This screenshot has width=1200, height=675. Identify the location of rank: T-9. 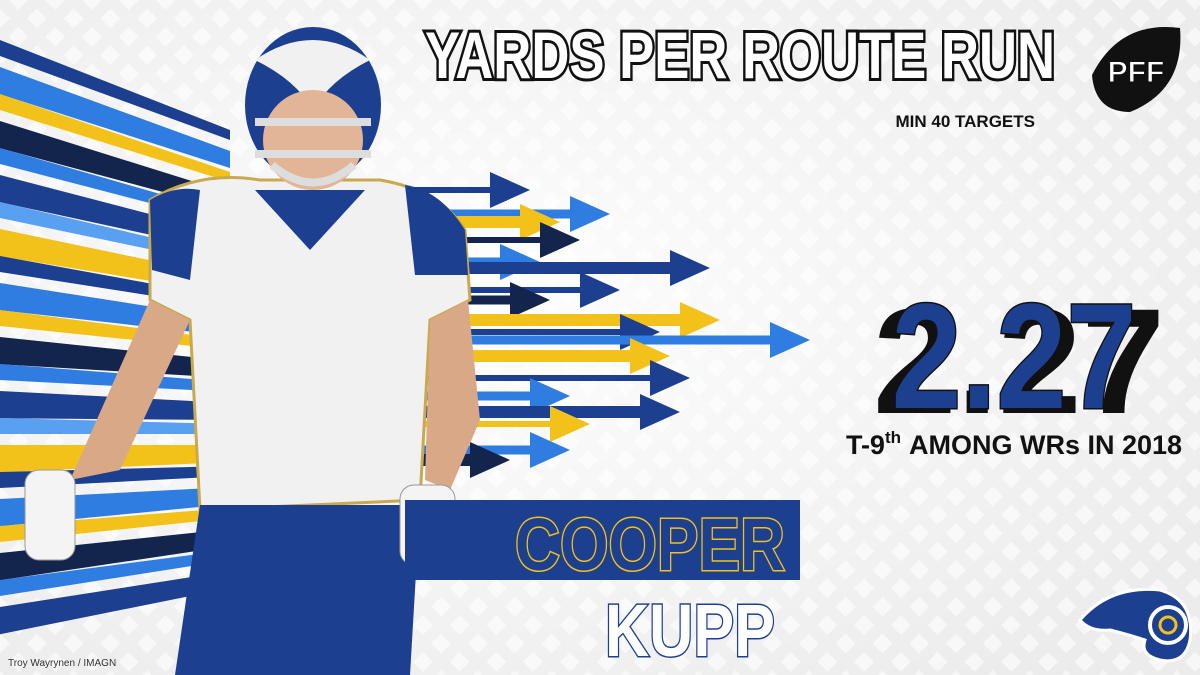
(865, 445).